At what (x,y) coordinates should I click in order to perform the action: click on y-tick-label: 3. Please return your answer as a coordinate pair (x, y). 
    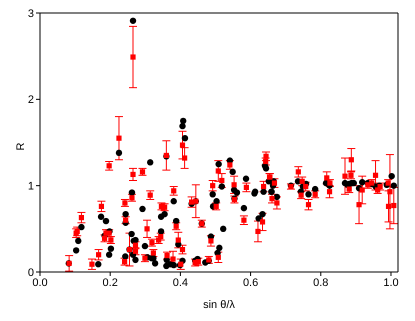
    Looking at the image, I should click on (31, 14).